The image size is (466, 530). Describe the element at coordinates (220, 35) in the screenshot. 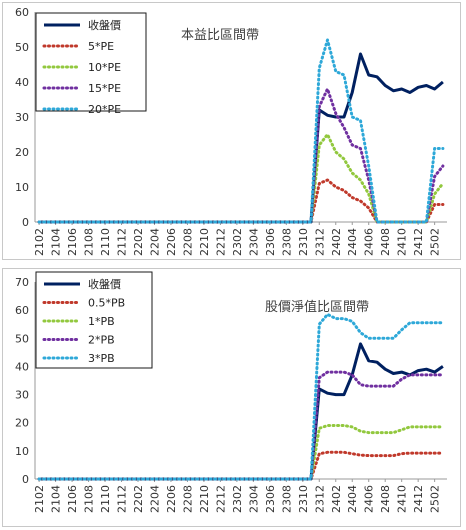

I see `chart-title: 本益比區間帶` at that location.